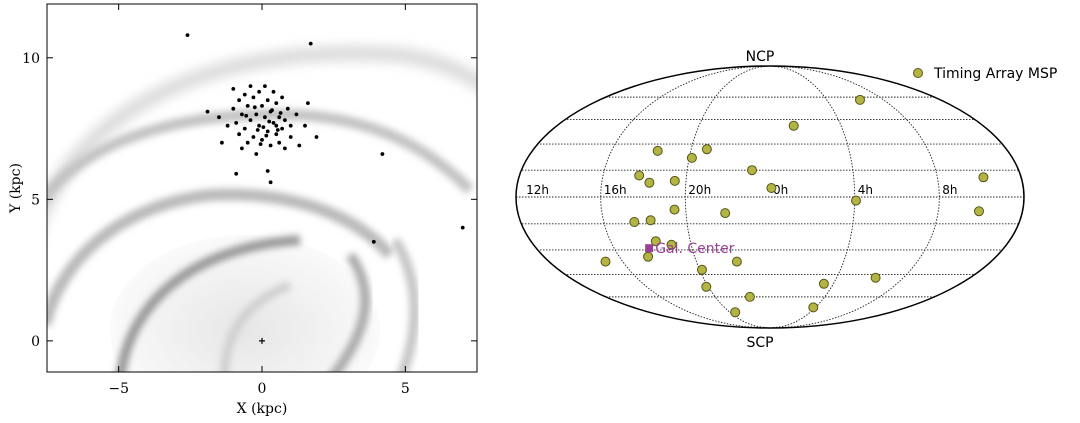 The width and height of the screenshot is (1080, 423). Describe the element at coordinates (35, 200) in the screenshot. I see `y-tick-label: 5` at that location.